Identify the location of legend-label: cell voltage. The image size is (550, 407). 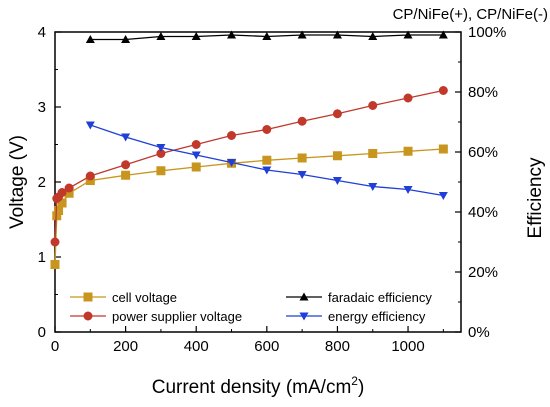
(144, 297).